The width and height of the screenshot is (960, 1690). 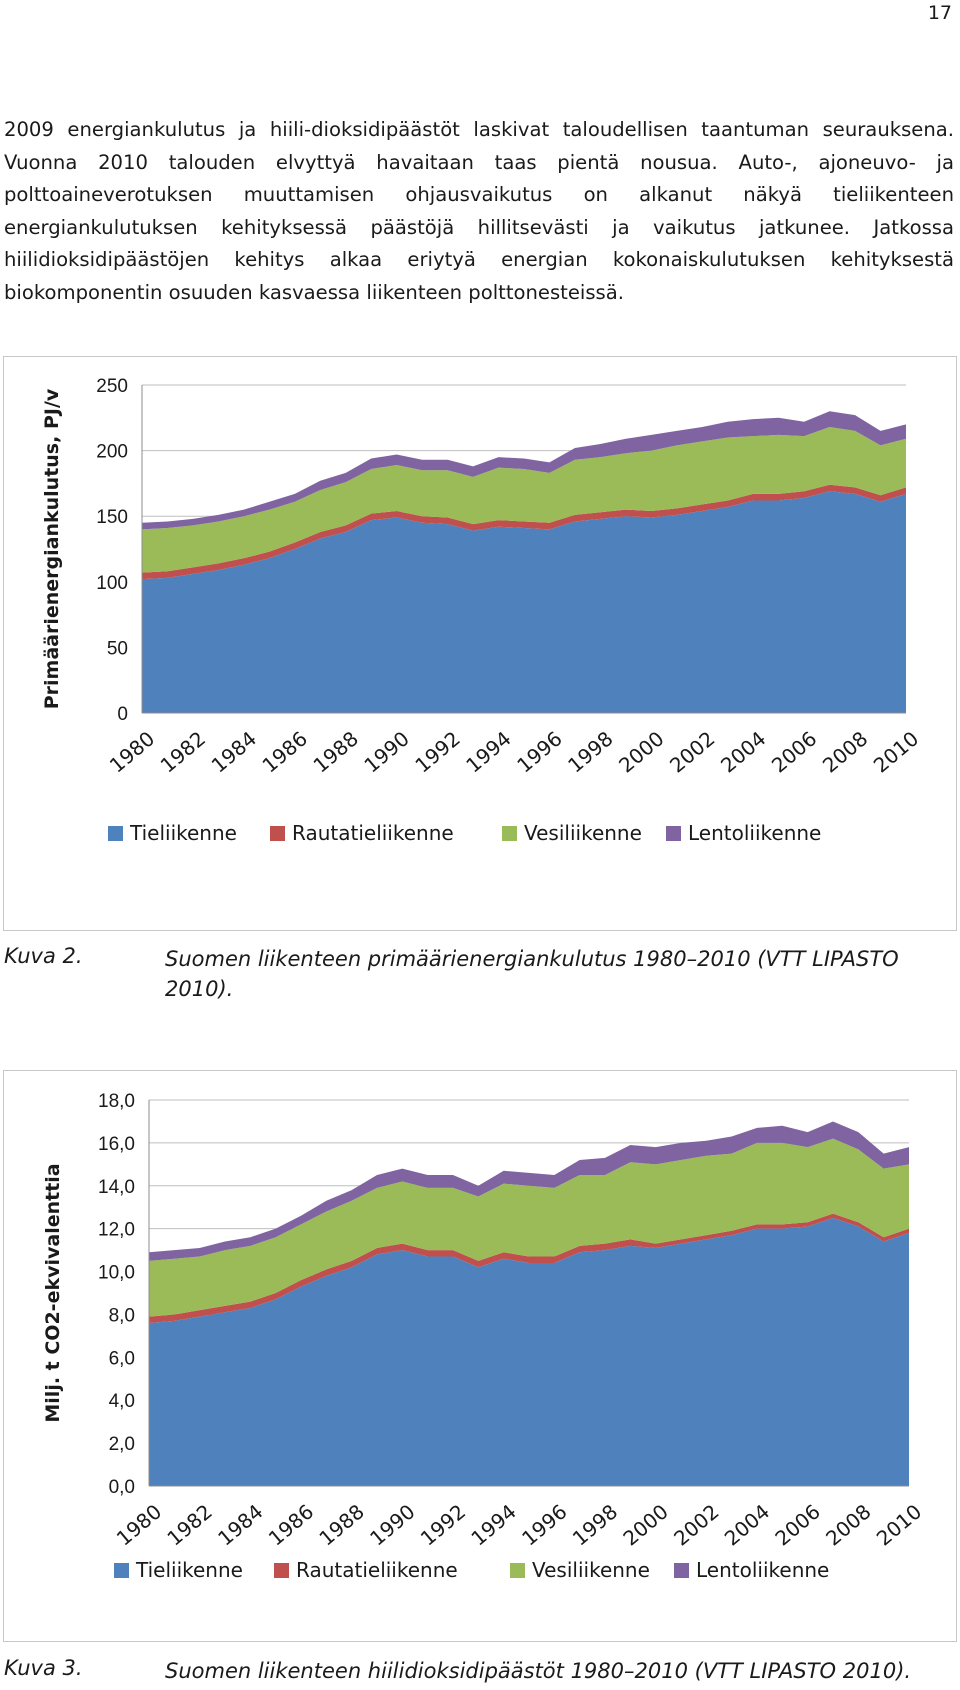 What do you see at coordinates (122, 1444) in the screenshot?
I see `y-tick-label: 2,0` at bounding box center [122, 1444].